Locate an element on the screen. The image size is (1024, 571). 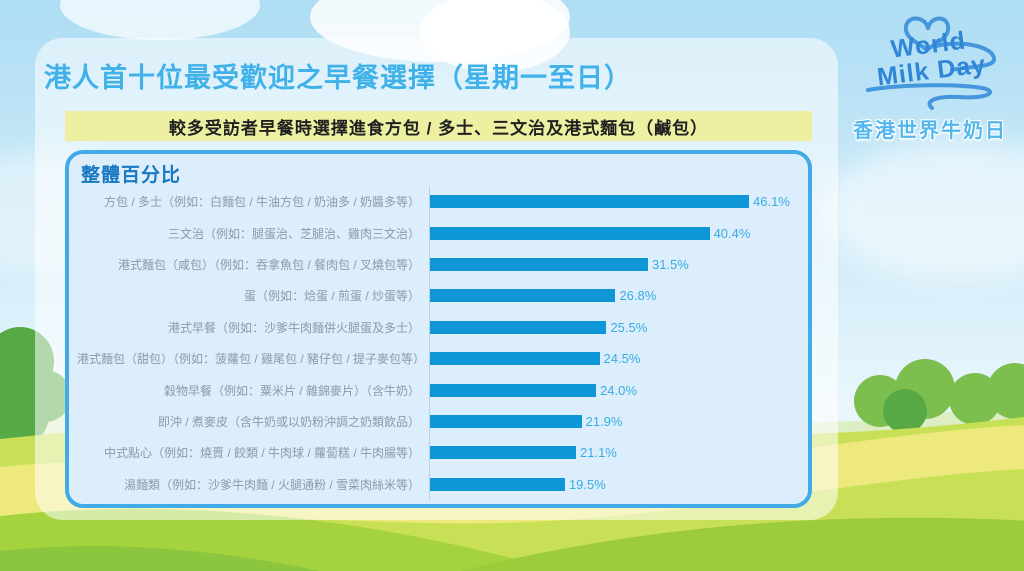
bar-zone: 26.8% is located at coordinates (614, 296).